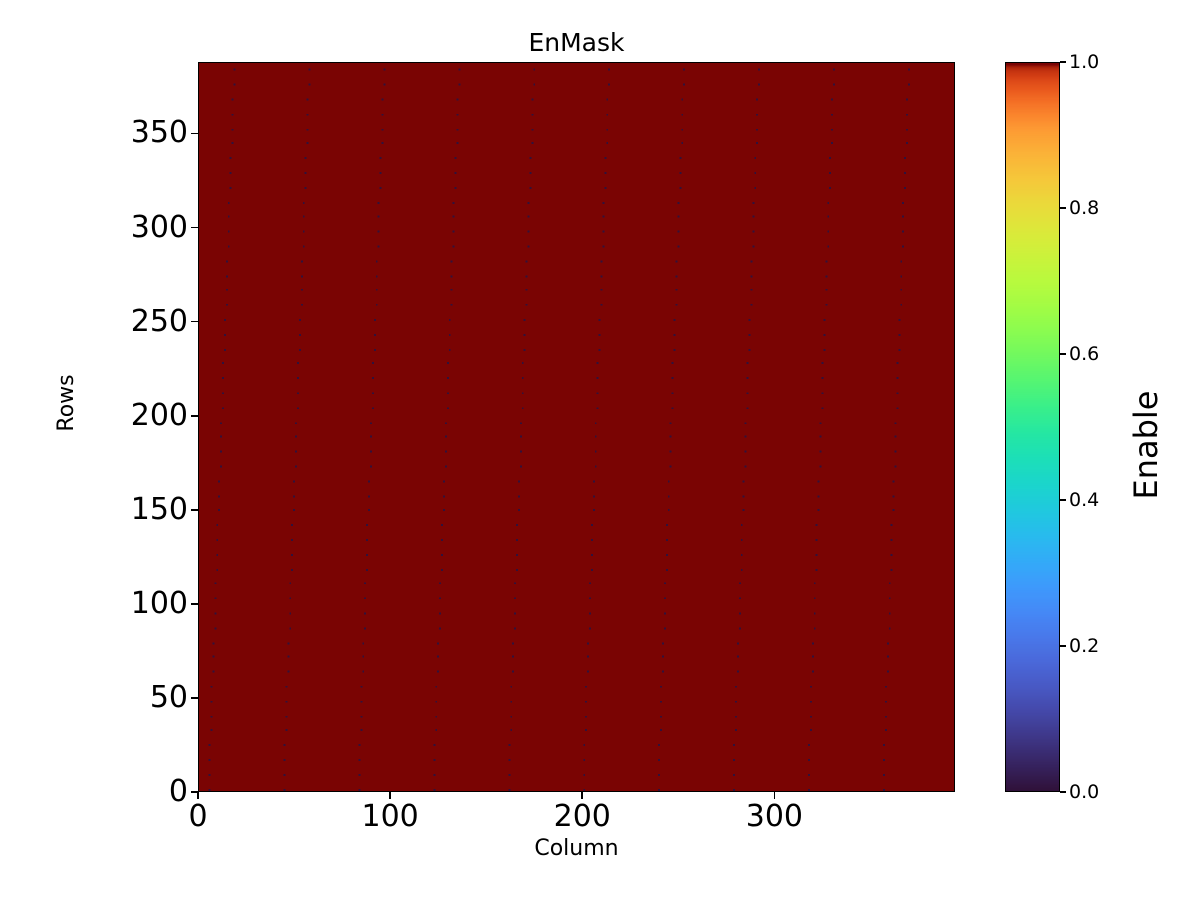 The height and width of the screenshot is (900, 1200). What do you see at coordinates (159, 603) in the screenshot?
I see `y-tick-label: 100` at bounding box center [159, 603].